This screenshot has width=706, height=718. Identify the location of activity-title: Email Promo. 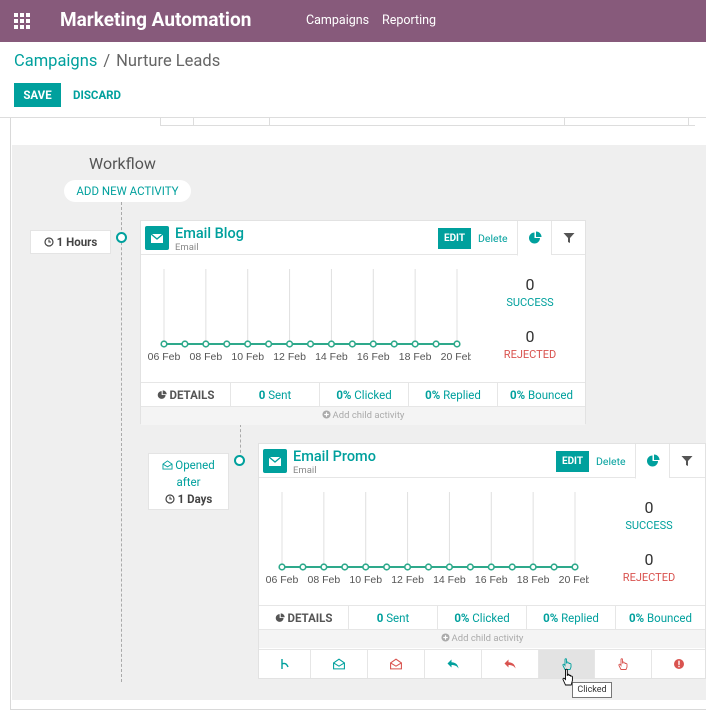
(334, 456).